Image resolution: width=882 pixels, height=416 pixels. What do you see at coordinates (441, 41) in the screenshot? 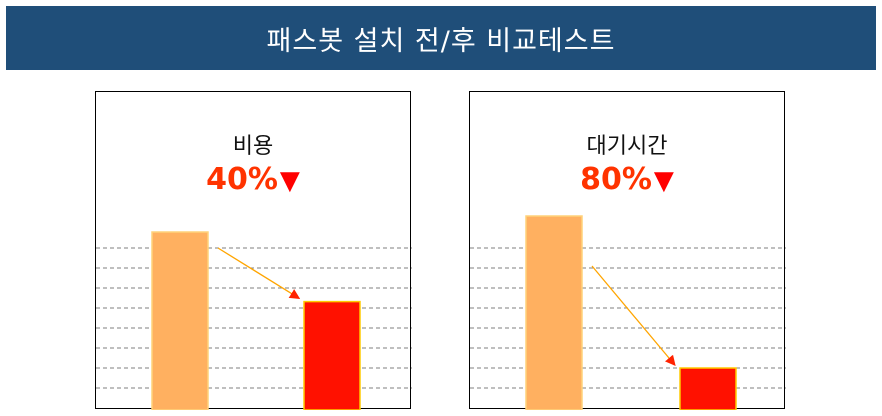
I see `page-title: 패스봇 설치 전/후 비교테스트` at bounding box center [441, 41].